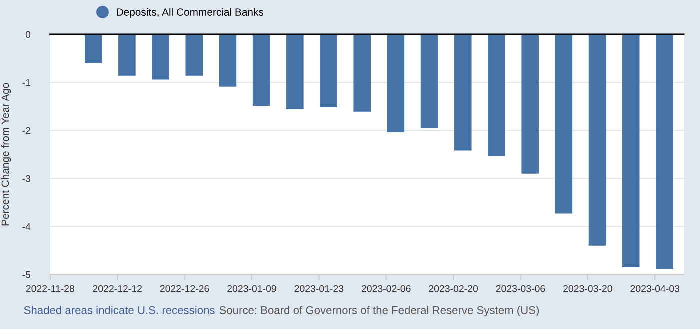  What do you see at coordinates (26, 82) in the screenshot?
I see `y-tick-label: -1` at bounding box center [26, 82].